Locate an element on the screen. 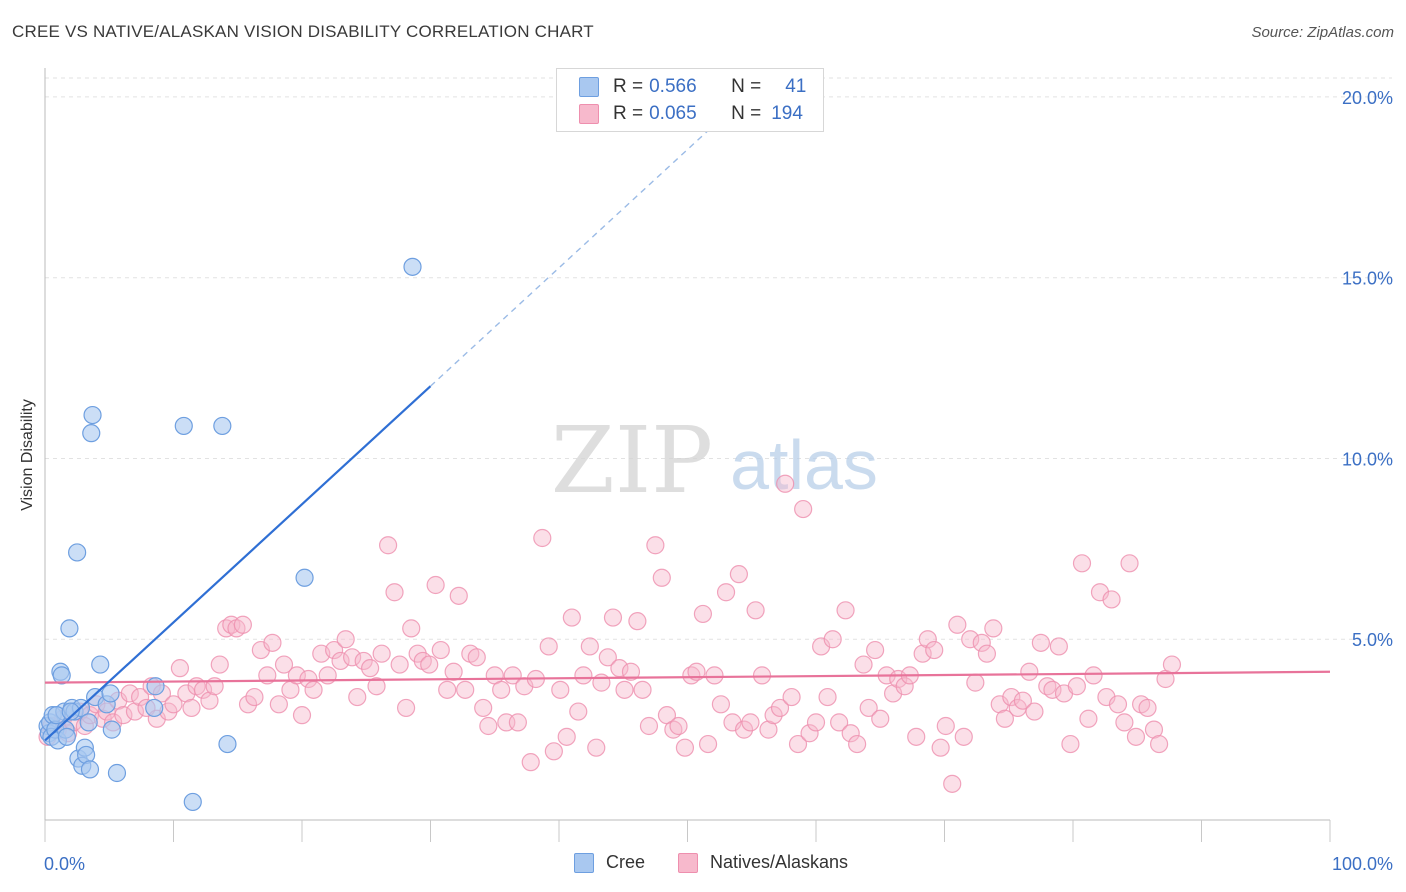 The image size is (1406, 892). native-trend-line is located at coordinates (687, 677).